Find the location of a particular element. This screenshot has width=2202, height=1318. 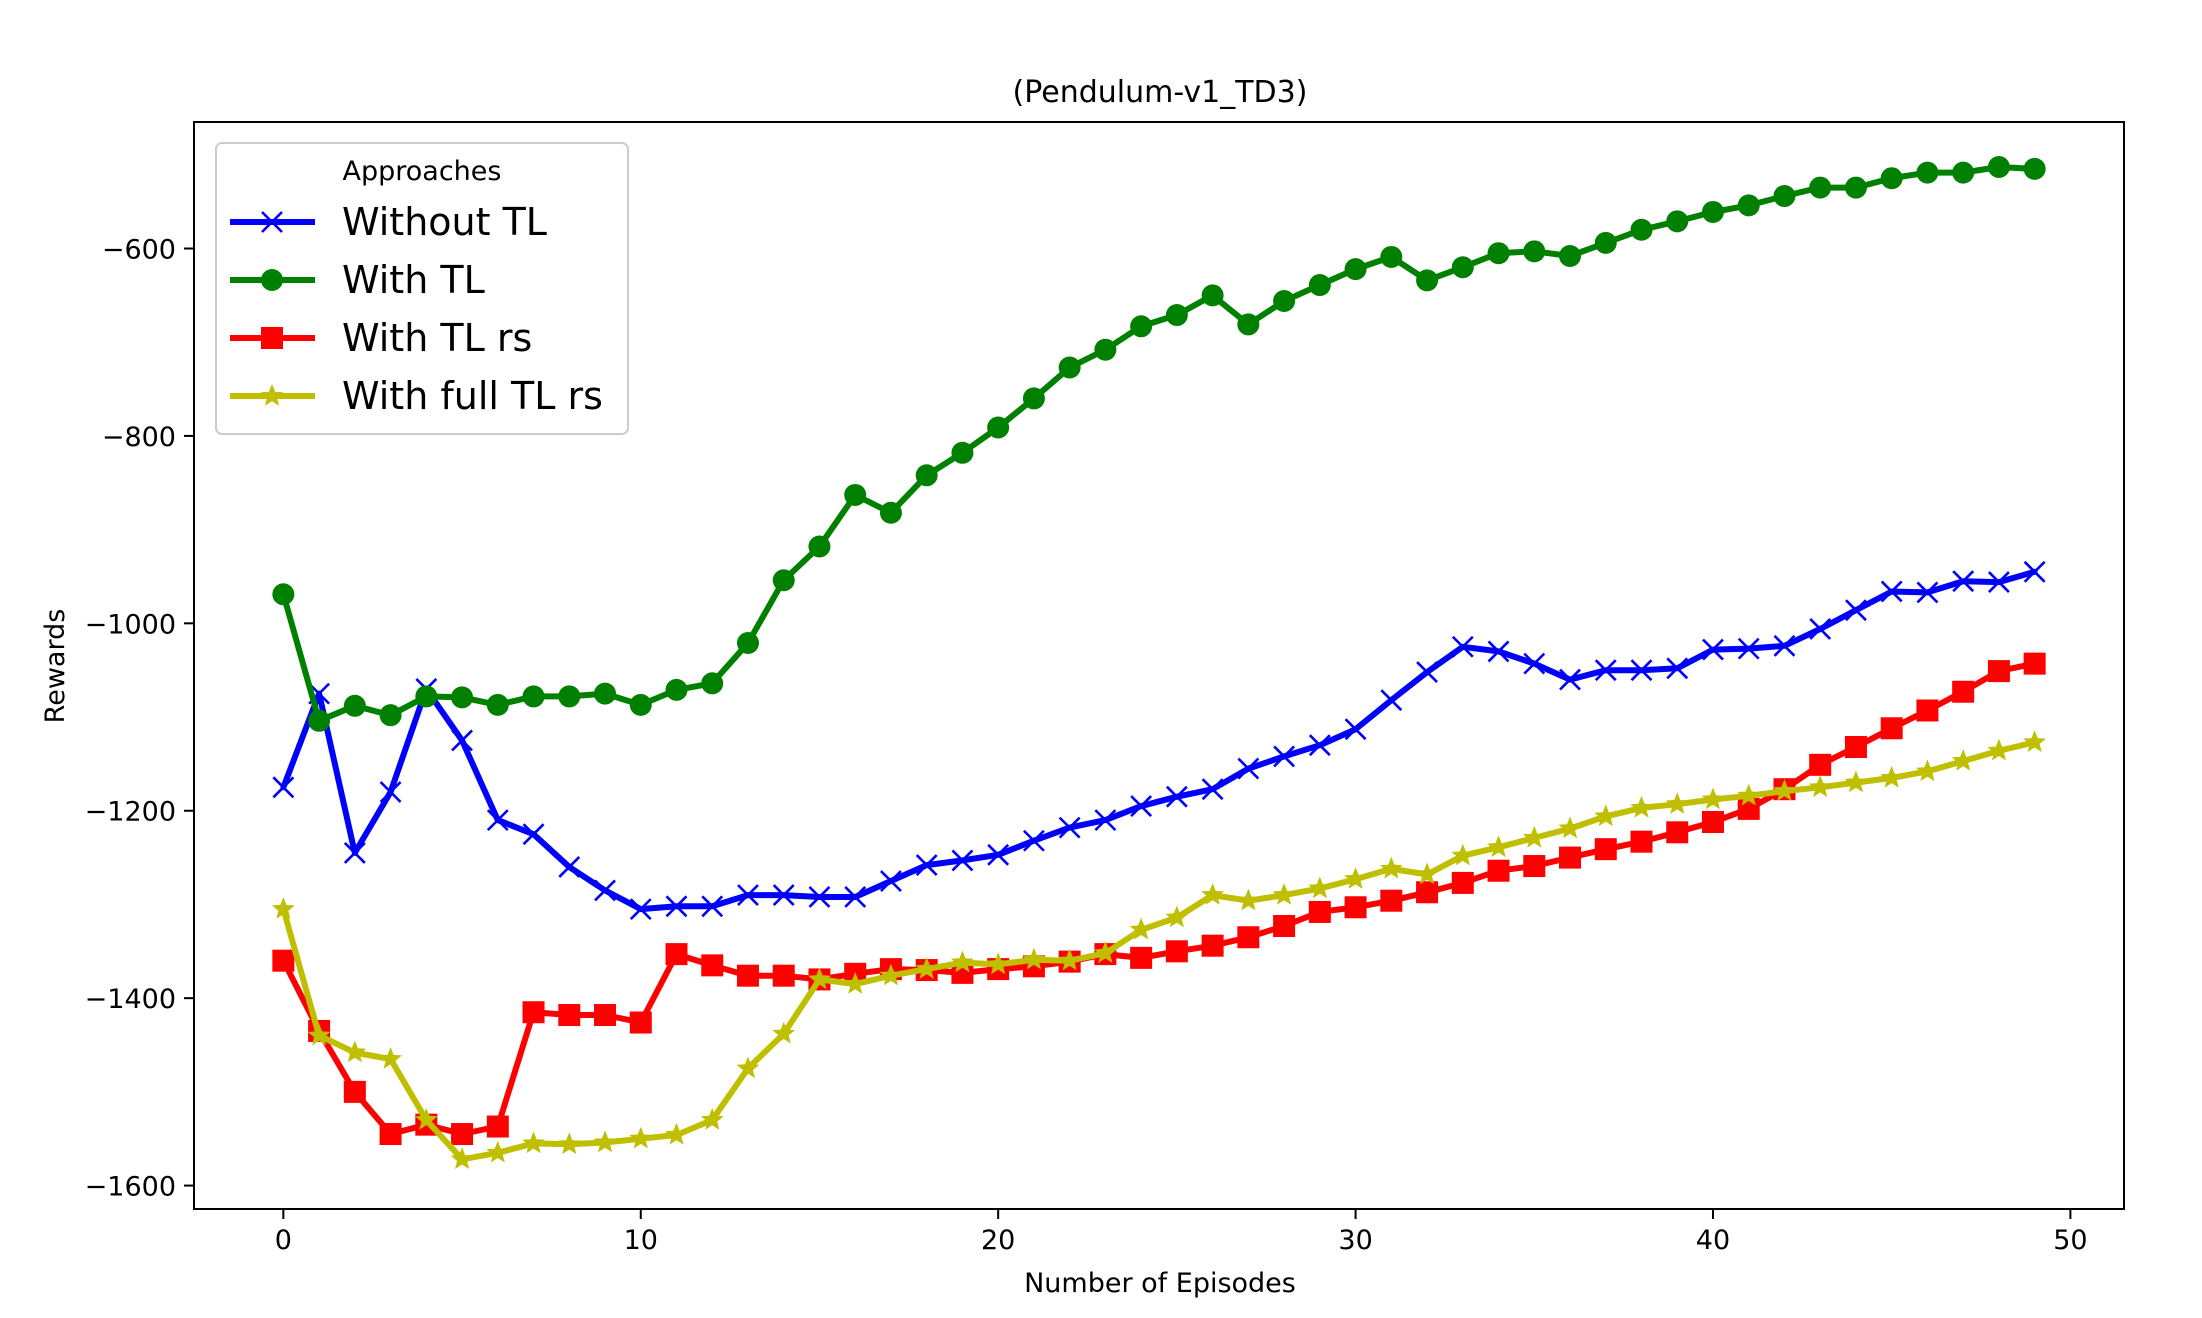

x-tick-label: 0 is located at coordinates (283, 1240).